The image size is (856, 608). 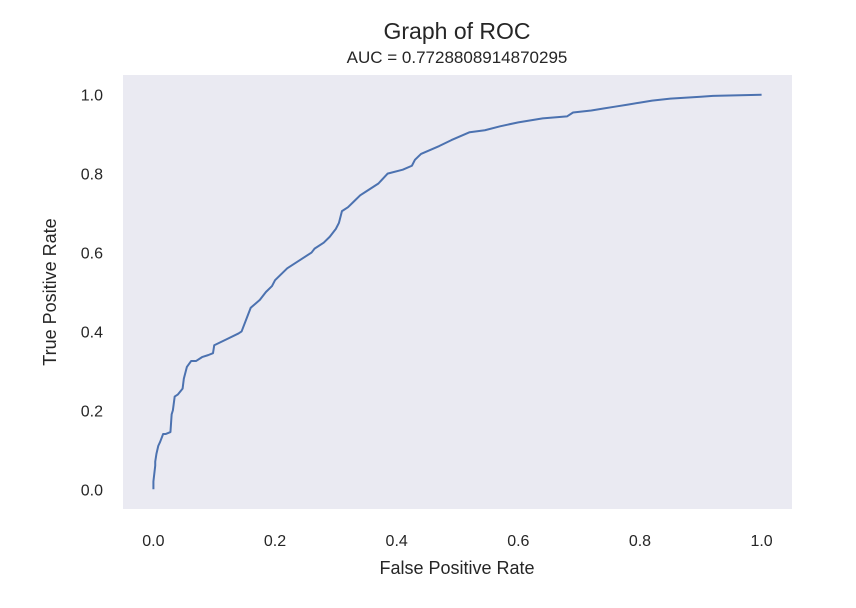 What do you see at coordinates (457, 541) in the screenshot?
I see `x-tick-labels: 0.0 0.2 0.4 0.6 0.8 1.0` at bounding box center [457, 541].